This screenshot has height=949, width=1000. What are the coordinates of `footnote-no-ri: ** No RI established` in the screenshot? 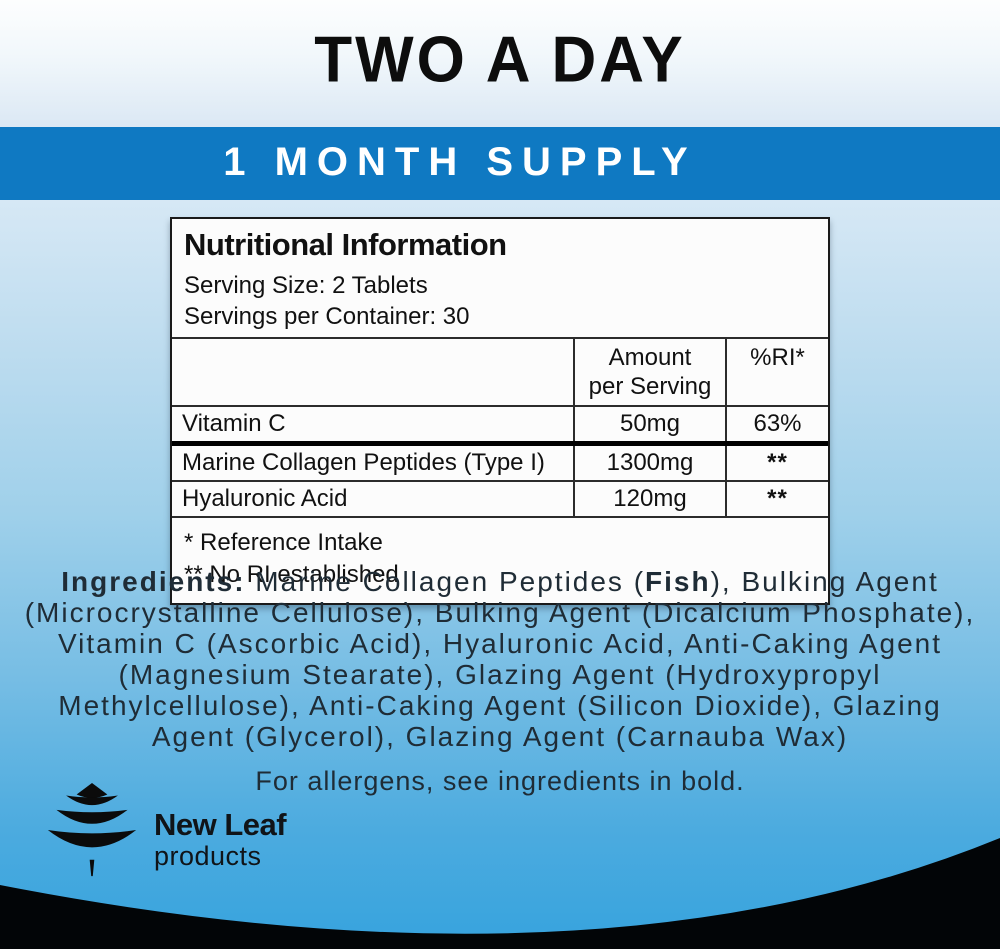 It's located at (291, 574).